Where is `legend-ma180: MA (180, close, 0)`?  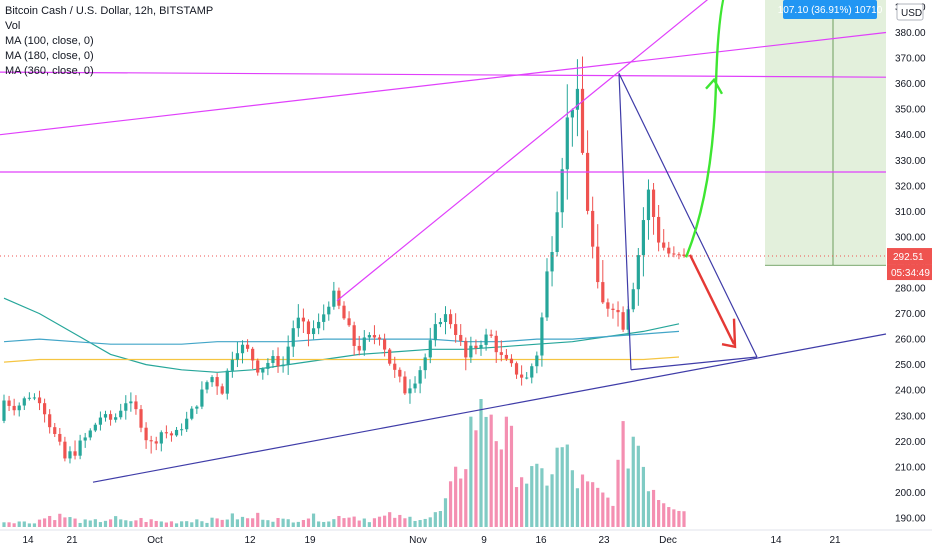
legend-ma180: MA (180, close, 0) is located at coordinates (49, 56).